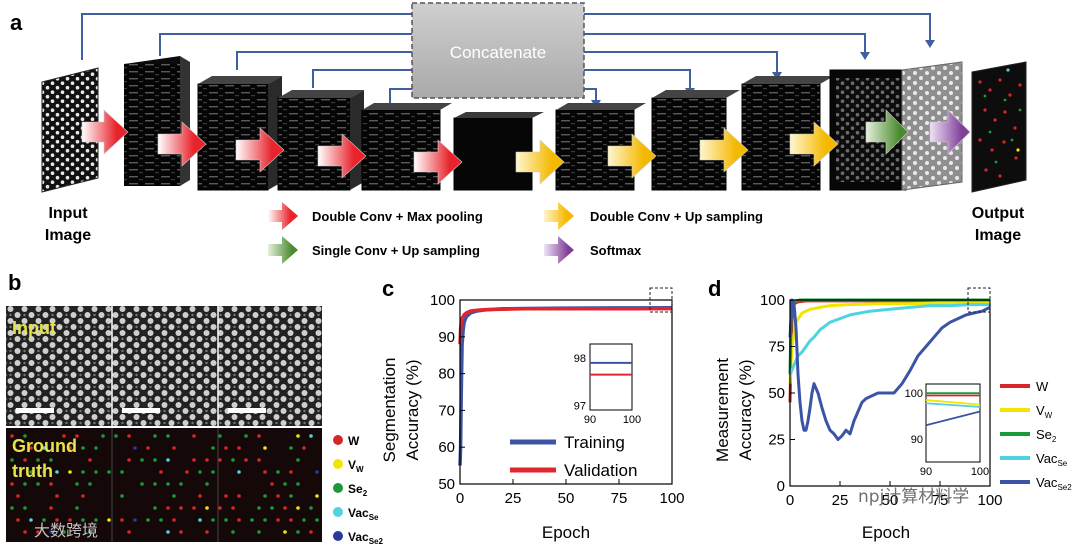  What do you see at coordinates (34, 328) in the screenshot?
I see `input-overlay-label: Input` at bounding box center [34, 328].